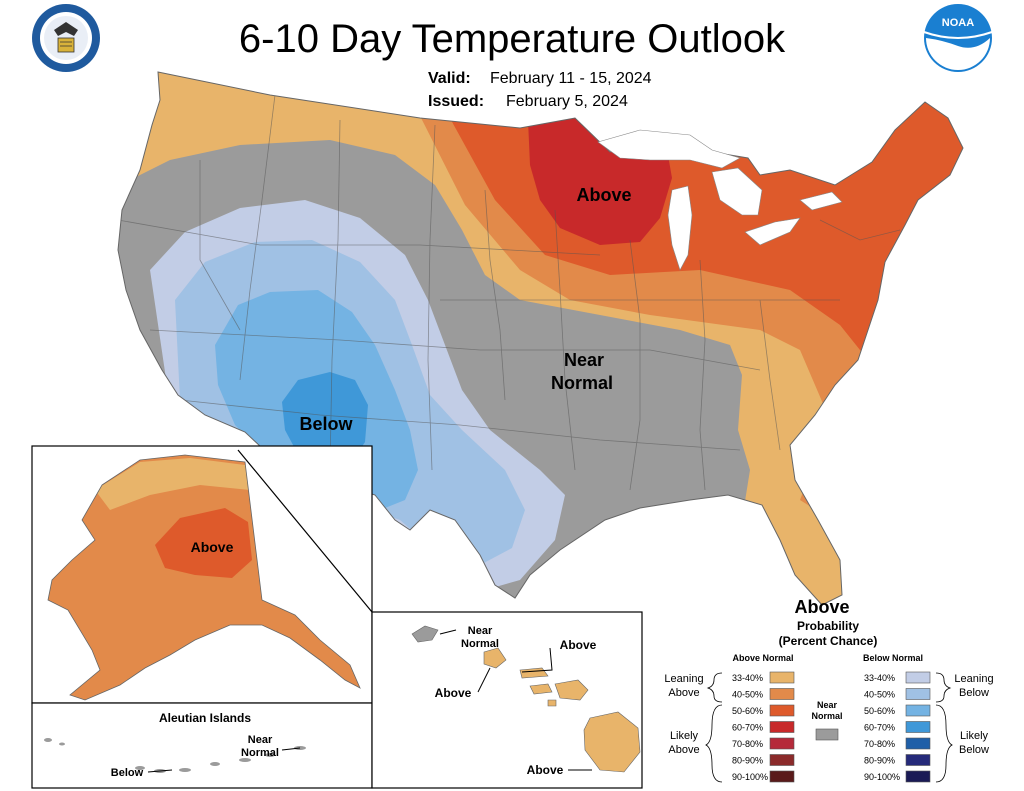 The image size is (1024, 791). Describe the element at coordinates (571, 78) in the screenshot. I see `valid-value: February 11 - 15, 2024` at that location.